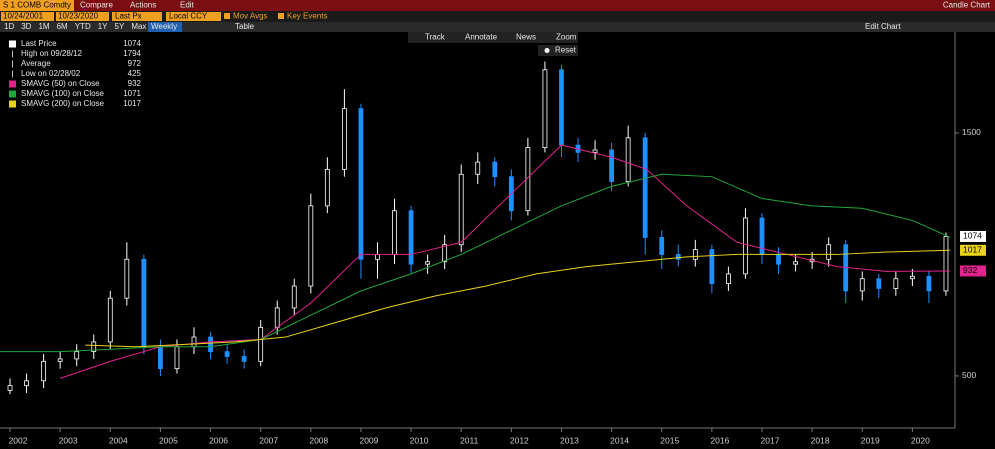 This screenshot has height=449, width=995. What do you see at coordinates (96, 5) in the screenshot?
I see `menu: Compare` at bounding box center [96, 5].